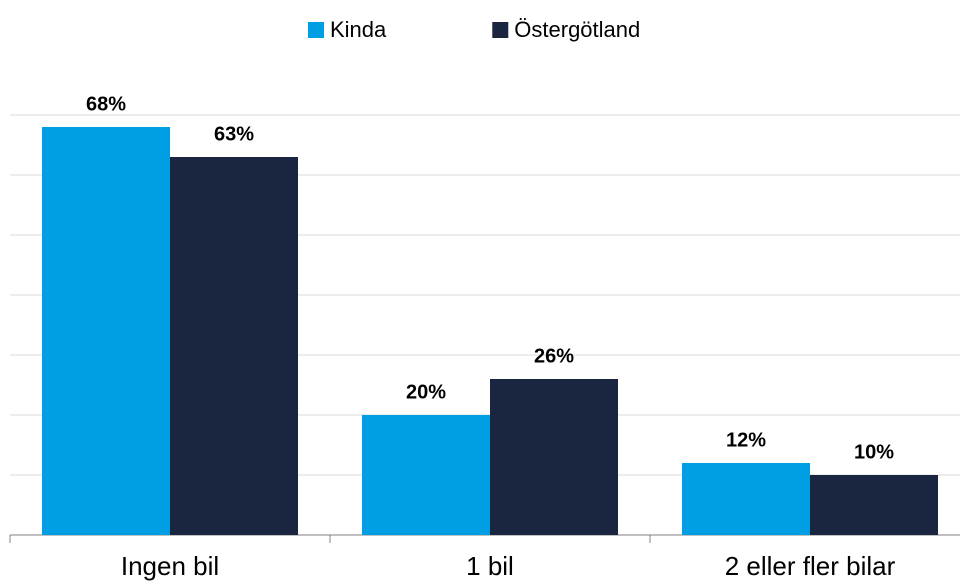 This screenshot has height=586, width=960. I want to click on value-label: 20%, so click(426, 392).